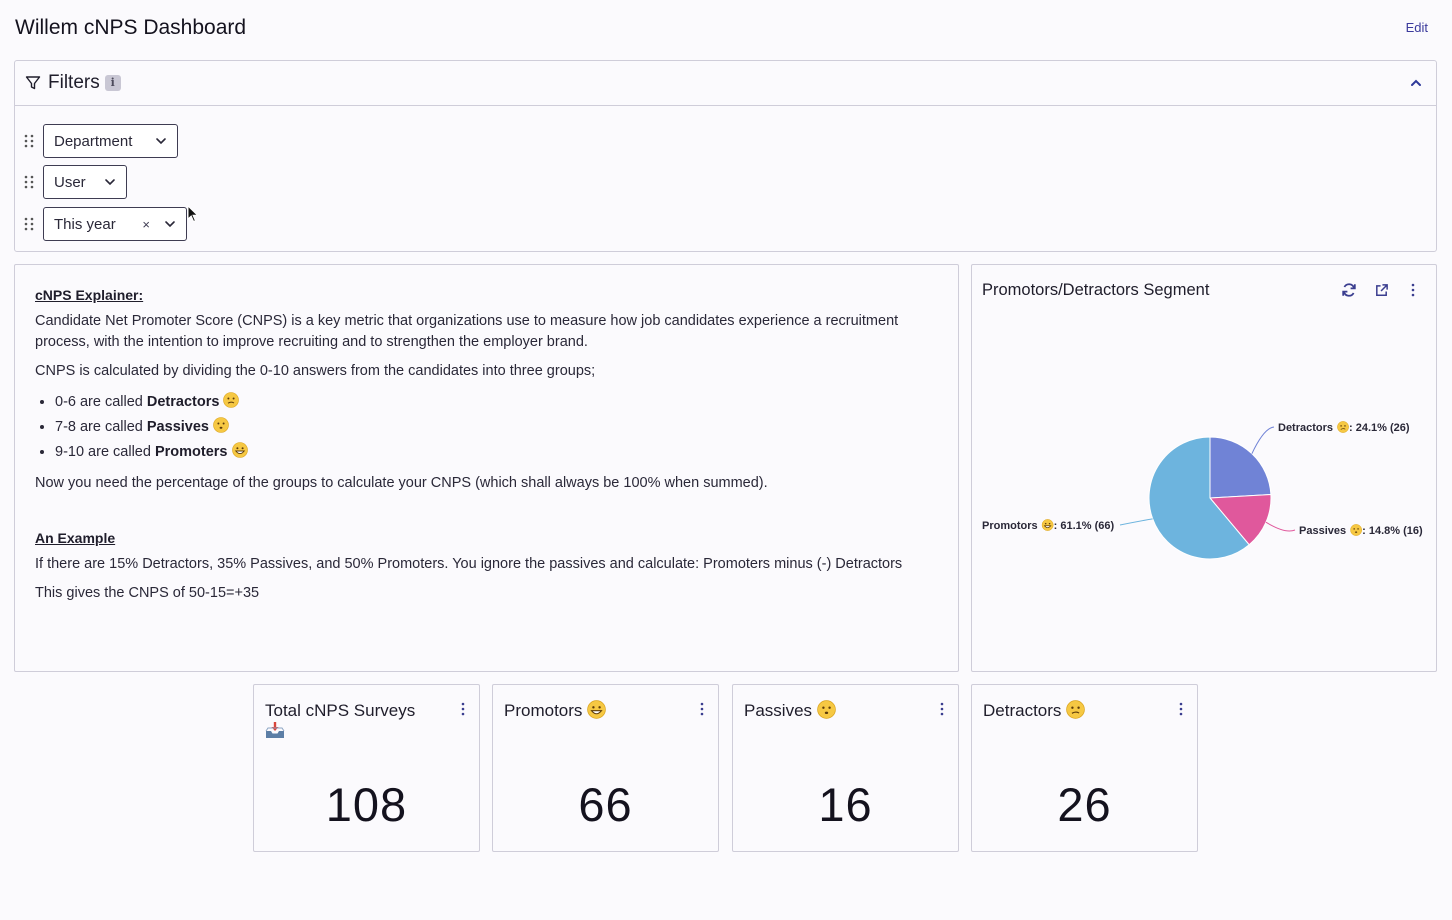  Describe the element at coordinates (366, 804) in the screenshot. I see `stat-value: 108` at that location.